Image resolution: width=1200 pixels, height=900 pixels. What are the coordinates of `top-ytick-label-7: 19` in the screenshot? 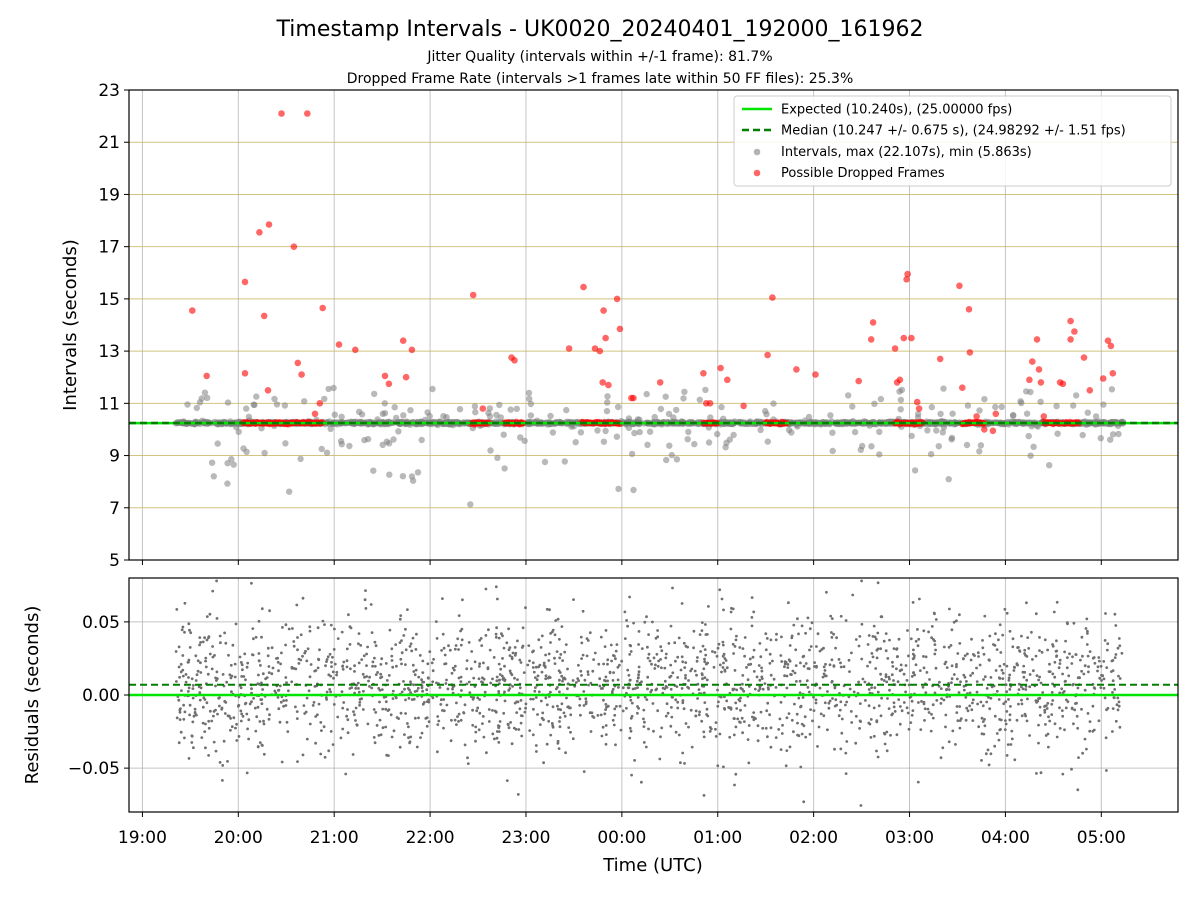 It's located at (109, 195).